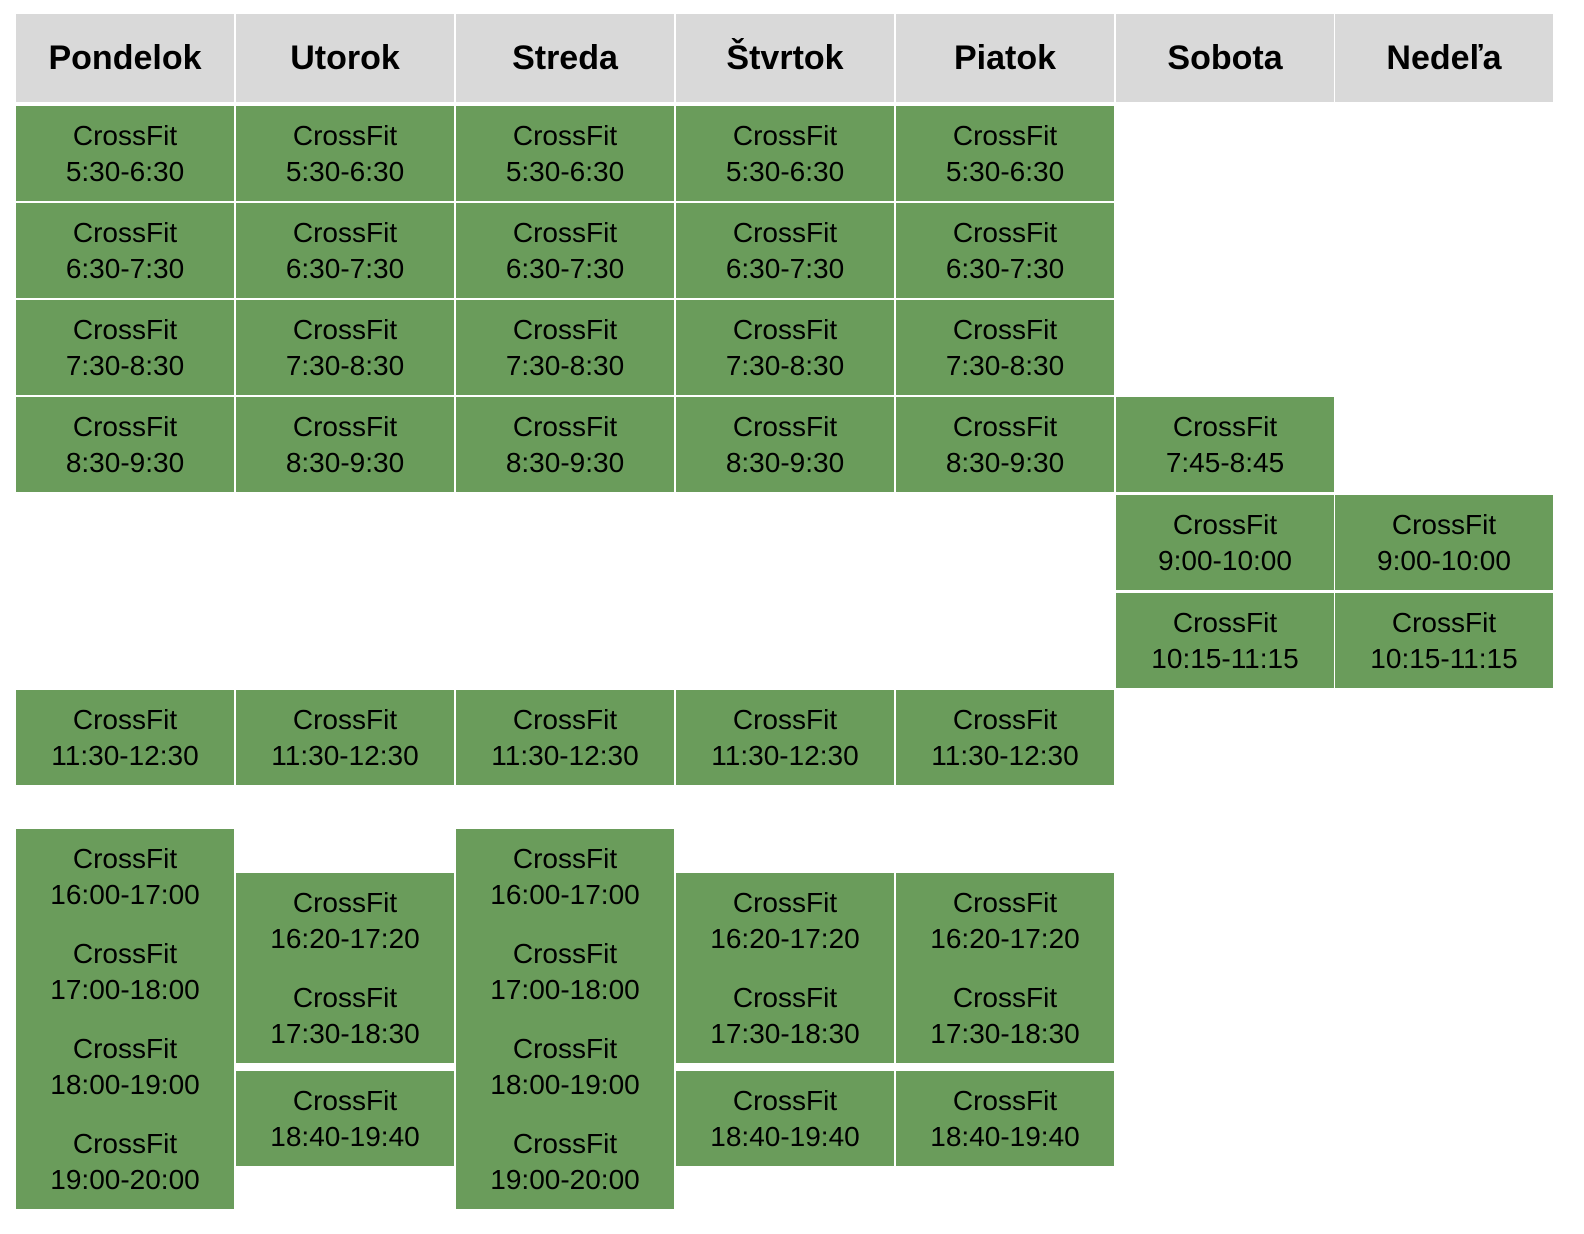 This screenshot has width=1584, height=1234. What do you see at coordinates (125, 1066) in the screenshot?
I see `class-slot: CrossFit 18:00-19:00` at bounding box center [125, 1066].